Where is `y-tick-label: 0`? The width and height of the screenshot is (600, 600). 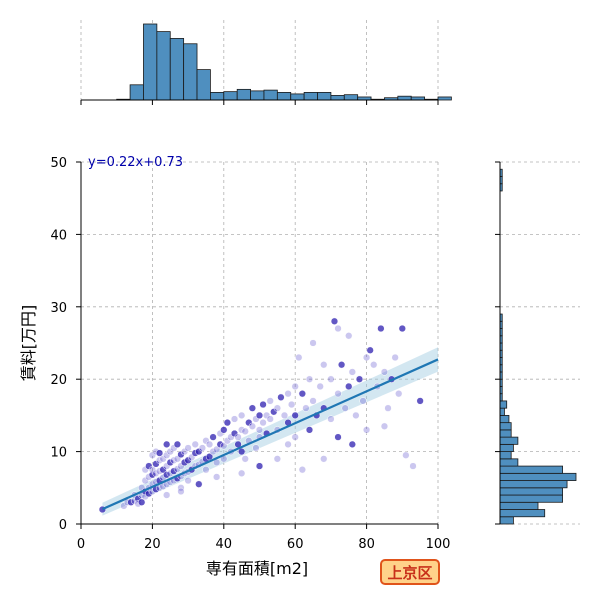
y-tick-label: 0 is located at coordinates (63, 525).